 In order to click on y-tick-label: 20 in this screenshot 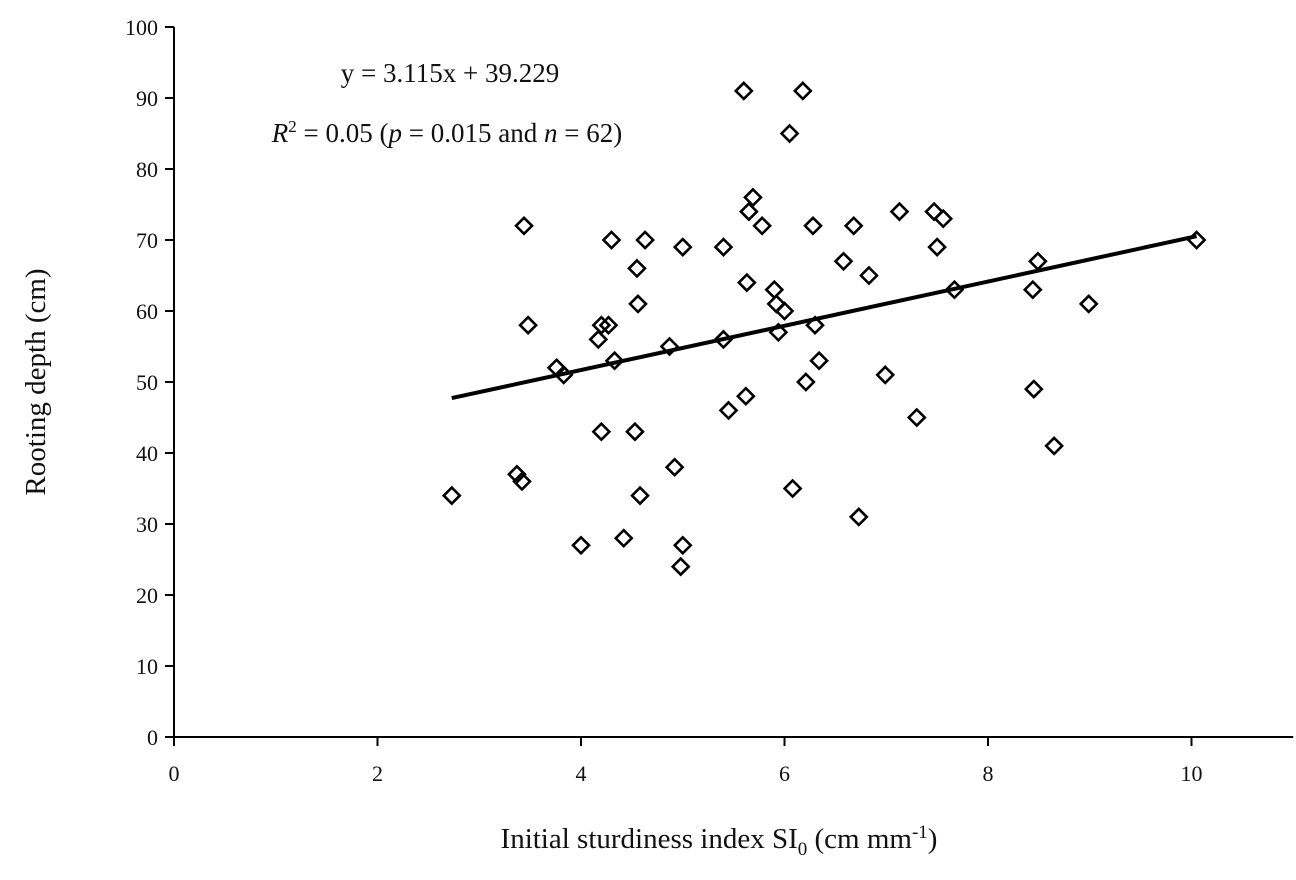, I will do `click(147, 595)`.